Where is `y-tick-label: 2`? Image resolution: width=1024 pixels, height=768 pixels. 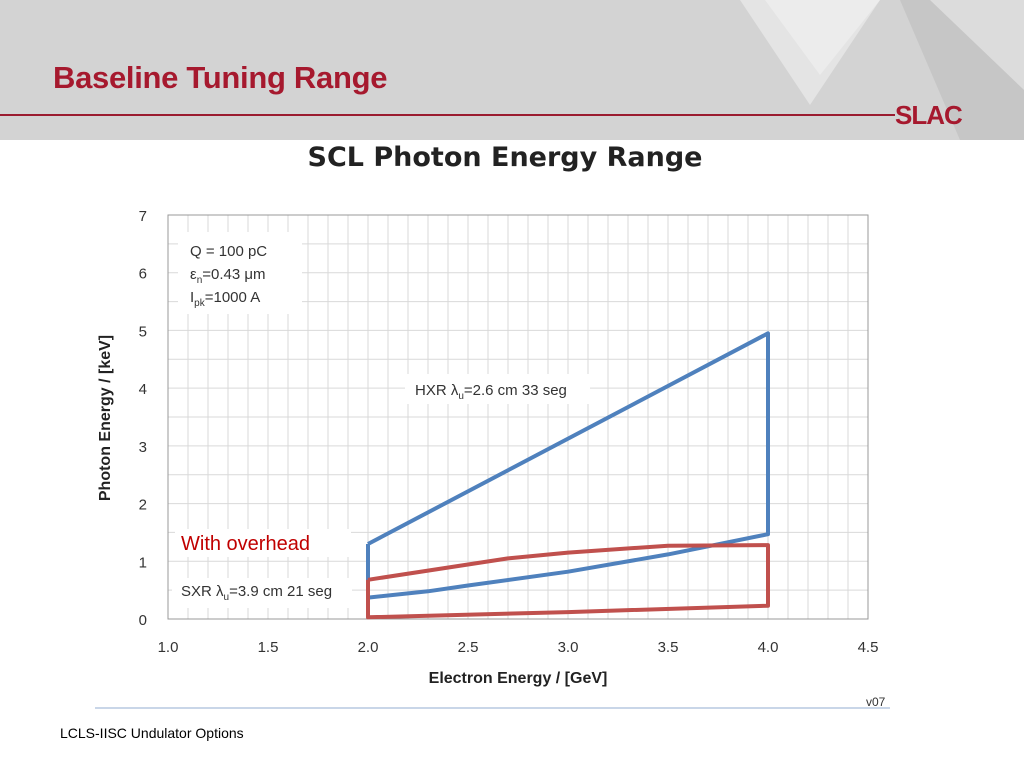 y-tick-label: 2 is located at coordinates (143, 505).